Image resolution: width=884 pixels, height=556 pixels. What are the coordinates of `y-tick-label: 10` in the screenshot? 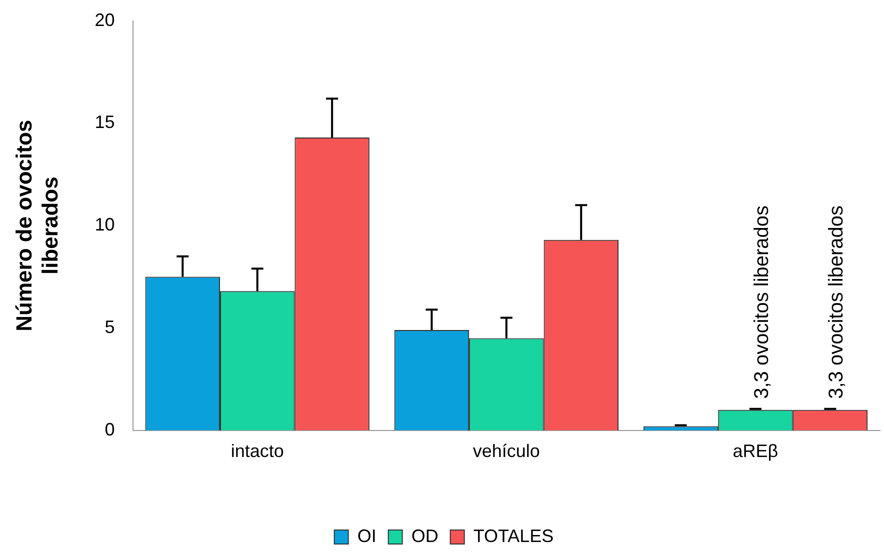 It's located at (104, 224).